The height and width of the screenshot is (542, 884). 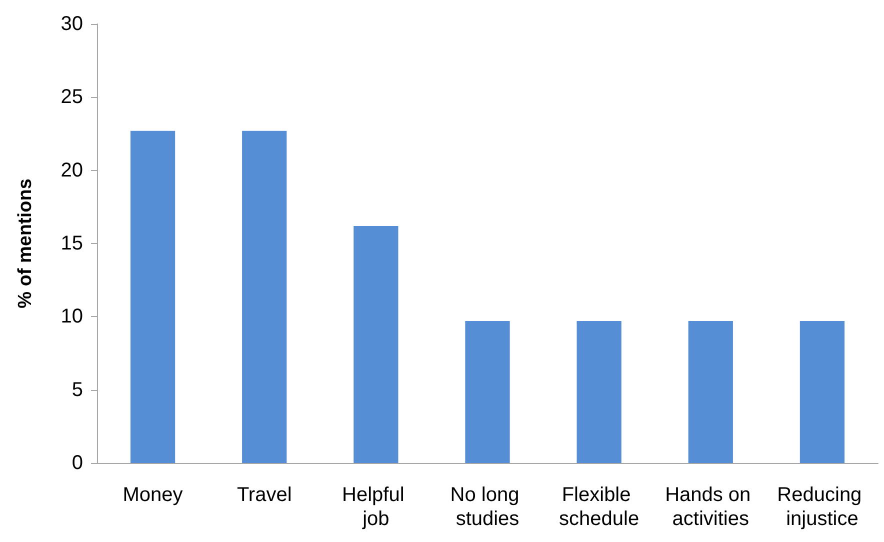 I want to click on y-tick-label: 10, so click(x=71, y=317).